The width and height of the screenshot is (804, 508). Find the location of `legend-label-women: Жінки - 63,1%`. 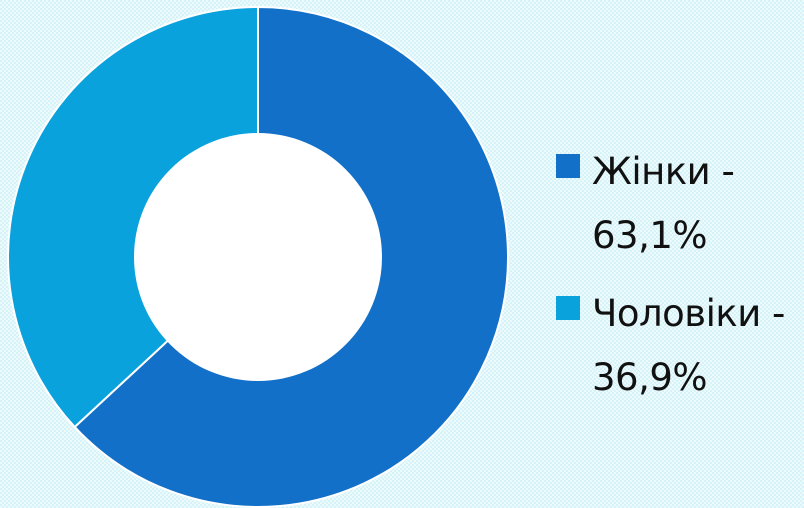

legend-label-women: Жінки - 63,1% is located at coordinates (696, 204).